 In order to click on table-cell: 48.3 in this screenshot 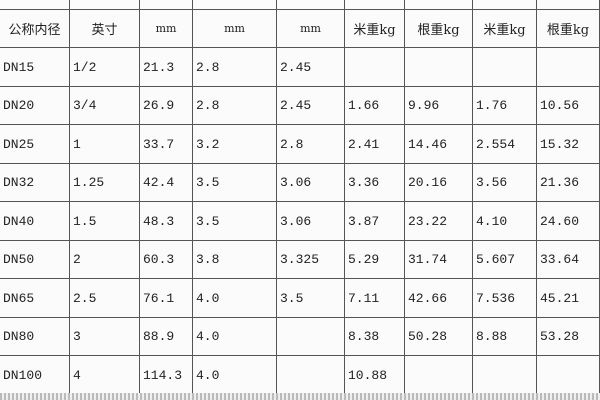, I will do `click(166, 221)`.